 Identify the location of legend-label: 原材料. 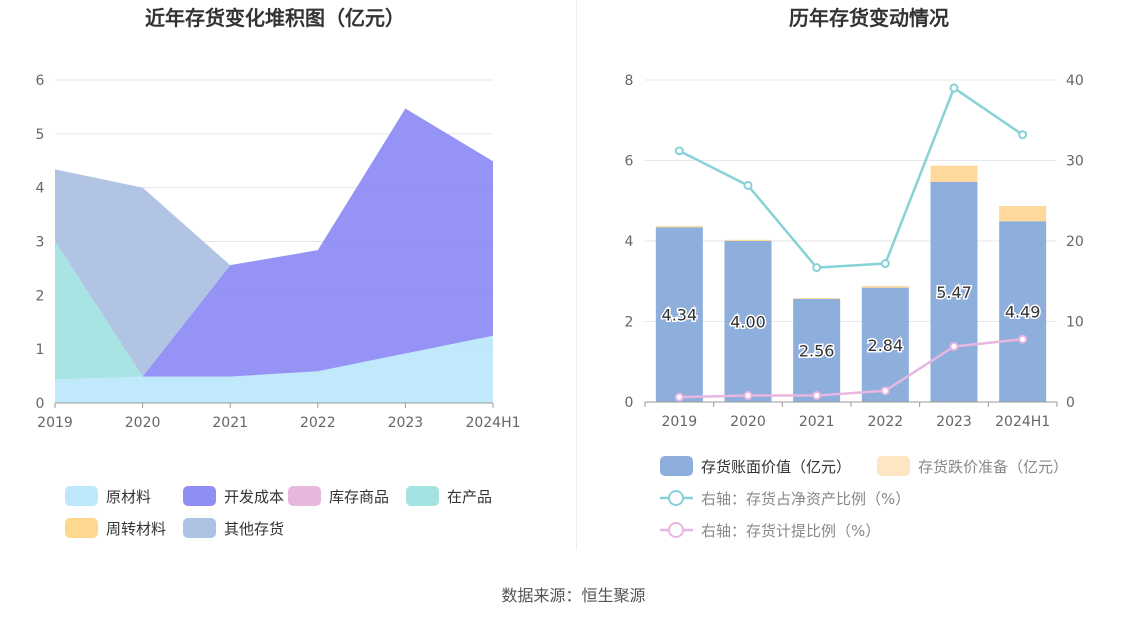
(128, 497).